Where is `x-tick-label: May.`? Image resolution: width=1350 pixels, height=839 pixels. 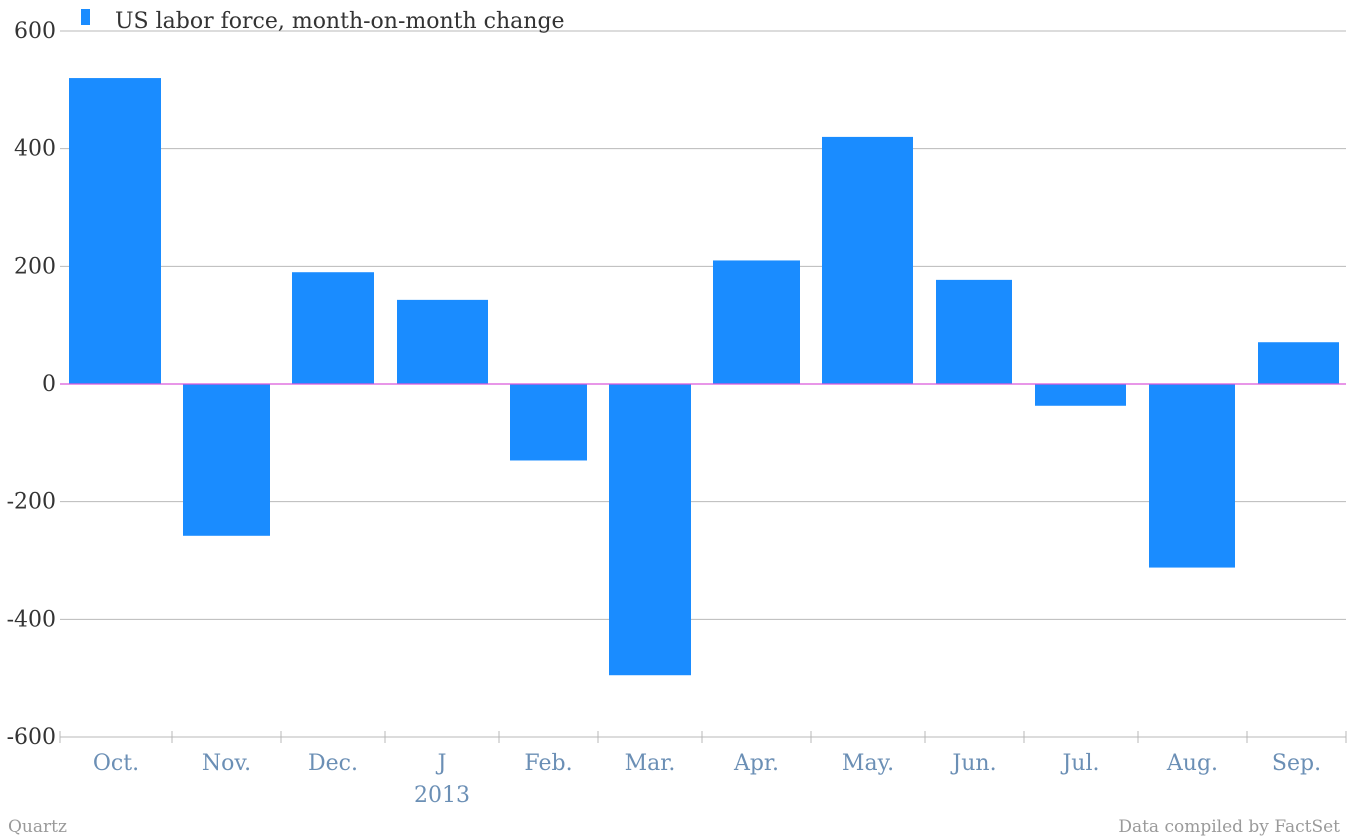
x-tick-label: May. is located at coordinates (868, 763).